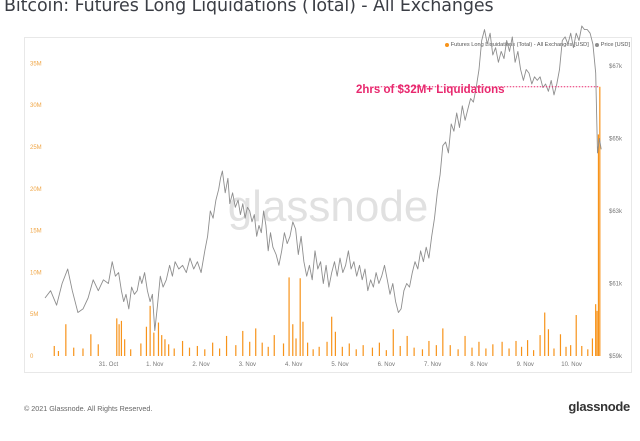 The image size is (640, 441). Describe the element at coordinates (525, 365) in the screenshot. I see `x-axis-tick-label: 9. Nov` at that location.